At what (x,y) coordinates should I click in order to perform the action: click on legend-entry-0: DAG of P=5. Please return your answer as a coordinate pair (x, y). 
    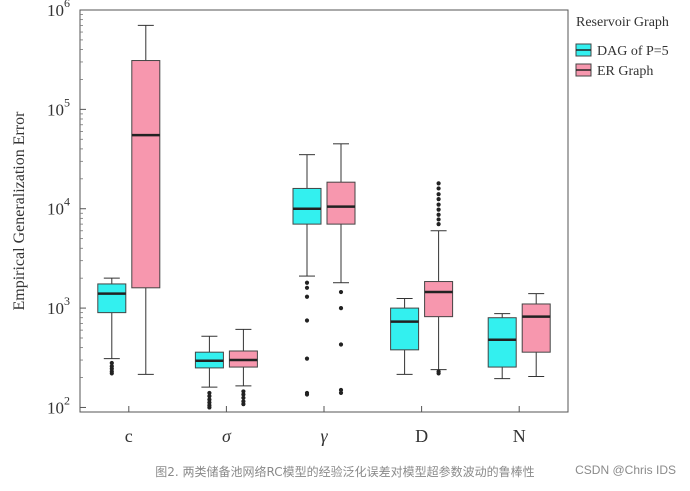
    Looking at the image, I should click on (633, 51).